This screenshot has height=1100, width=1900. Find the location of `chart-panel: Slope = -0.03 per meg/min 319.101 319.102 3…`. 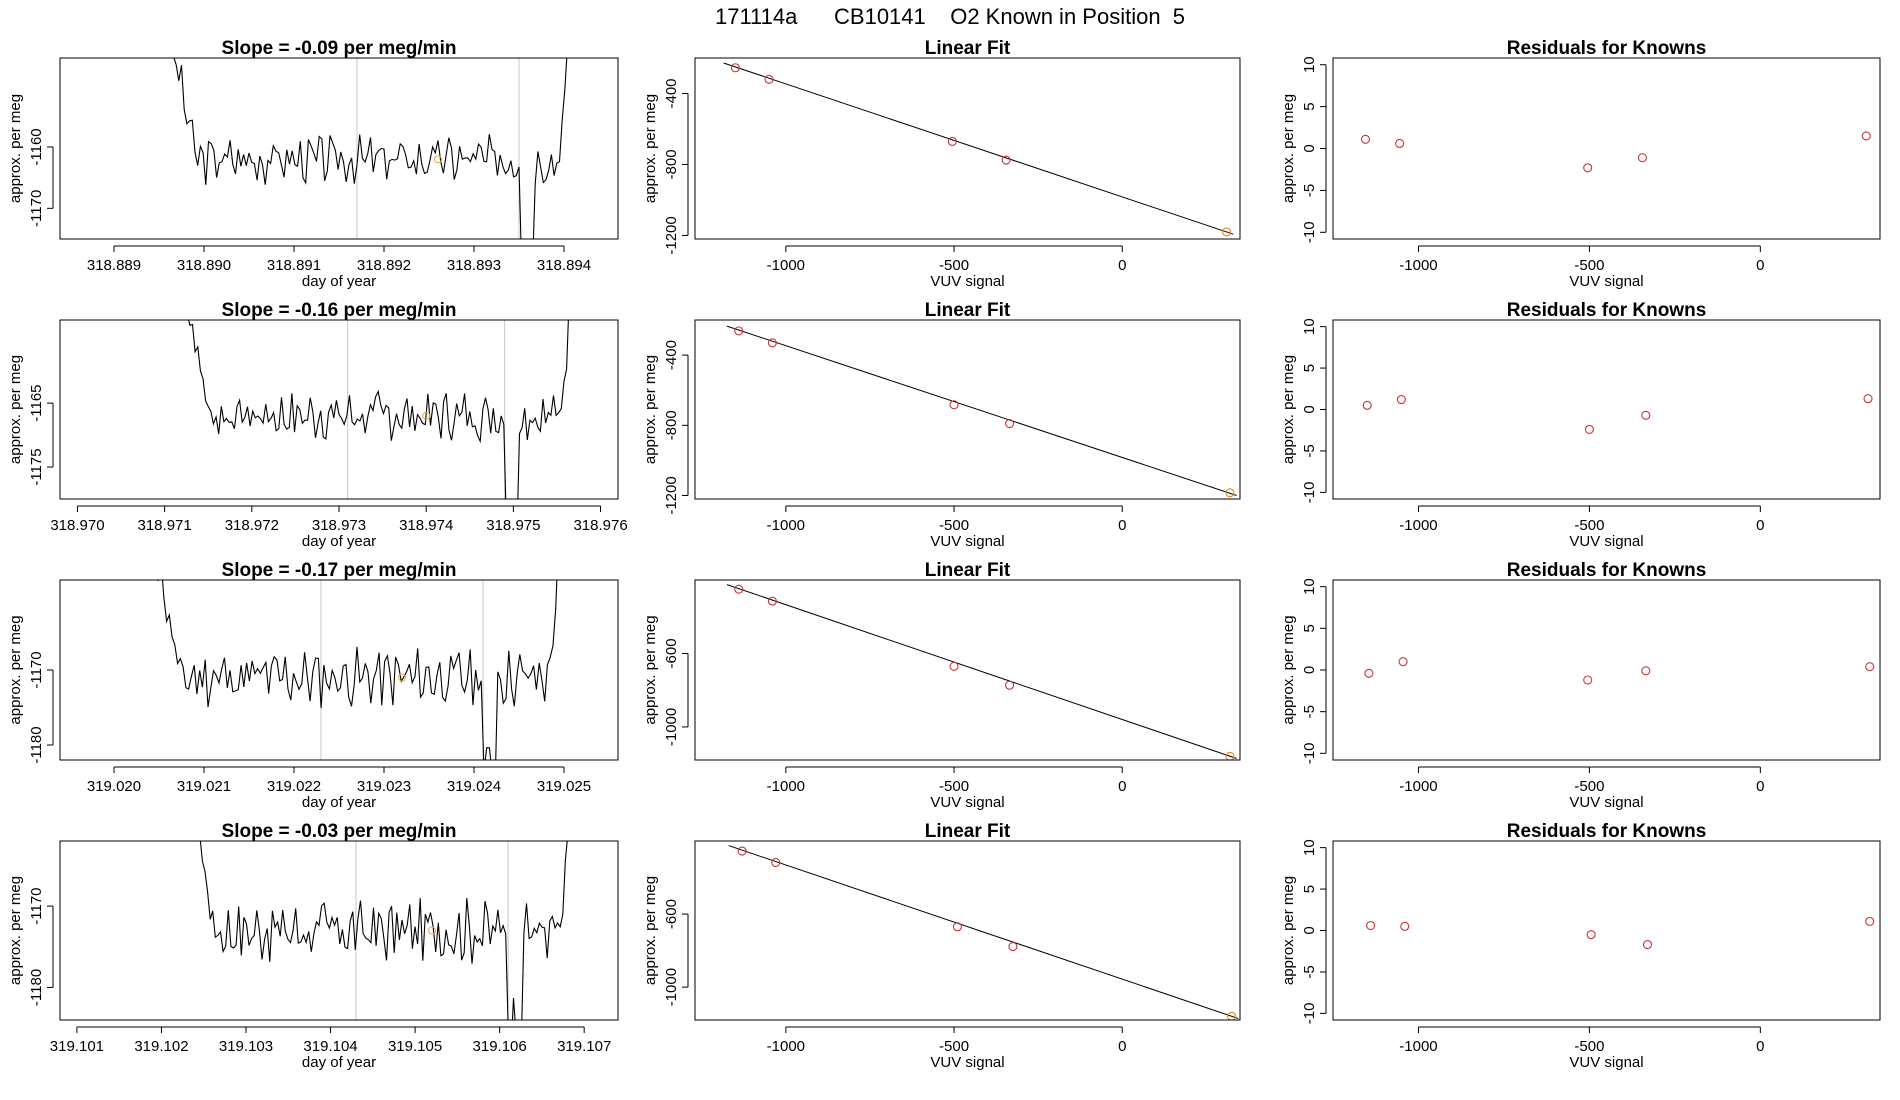

chart-panel: Slope = -0.03 per meg/min 319.101 319.102 3… is located at coordinates (313, 946).